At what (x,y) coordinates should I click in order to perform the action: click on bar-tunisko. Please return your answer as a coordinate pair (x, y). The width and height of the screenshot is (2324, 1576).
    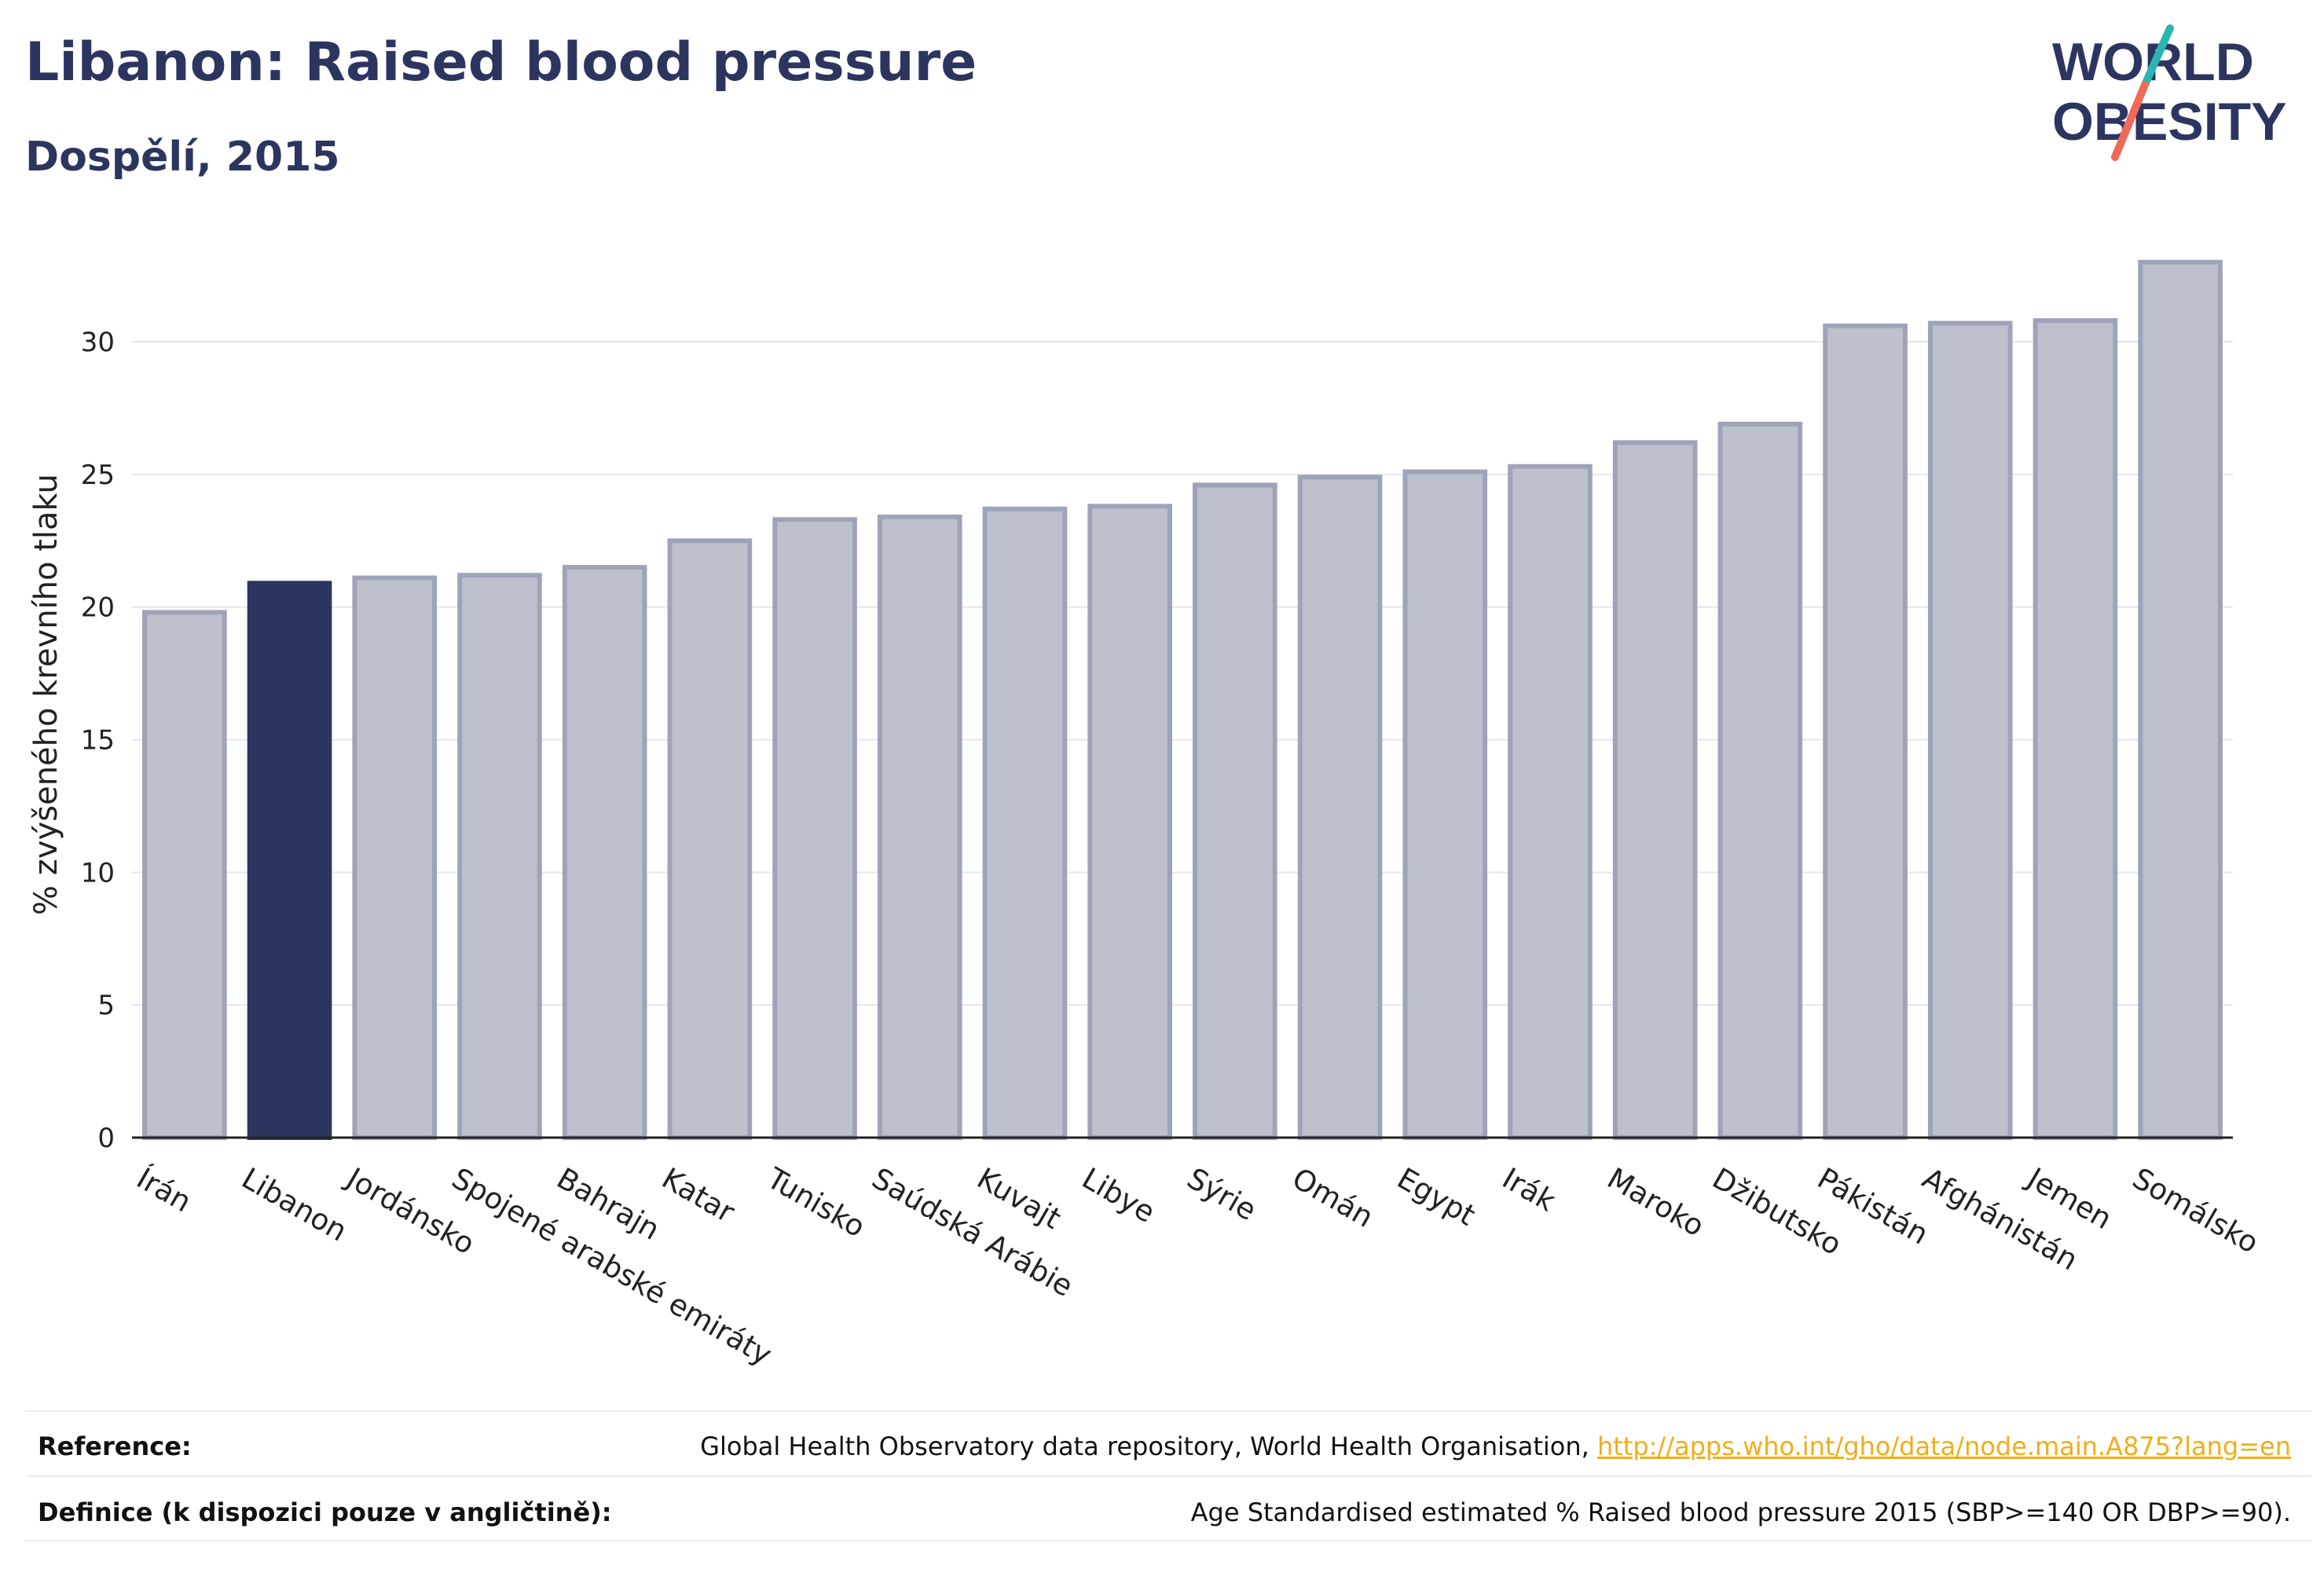
    Looking at the image, I should click on (814, 828).